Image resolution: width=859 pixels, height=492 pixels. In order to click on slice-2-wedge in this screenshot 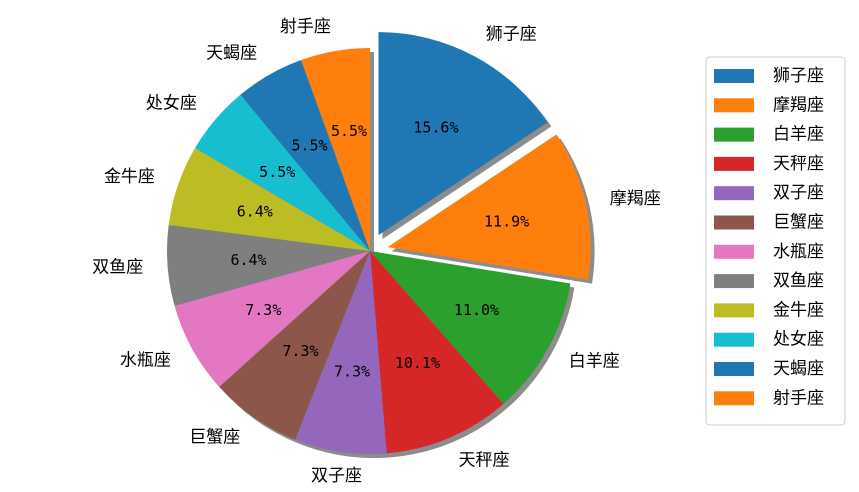, I will do `click(470, 327)`.